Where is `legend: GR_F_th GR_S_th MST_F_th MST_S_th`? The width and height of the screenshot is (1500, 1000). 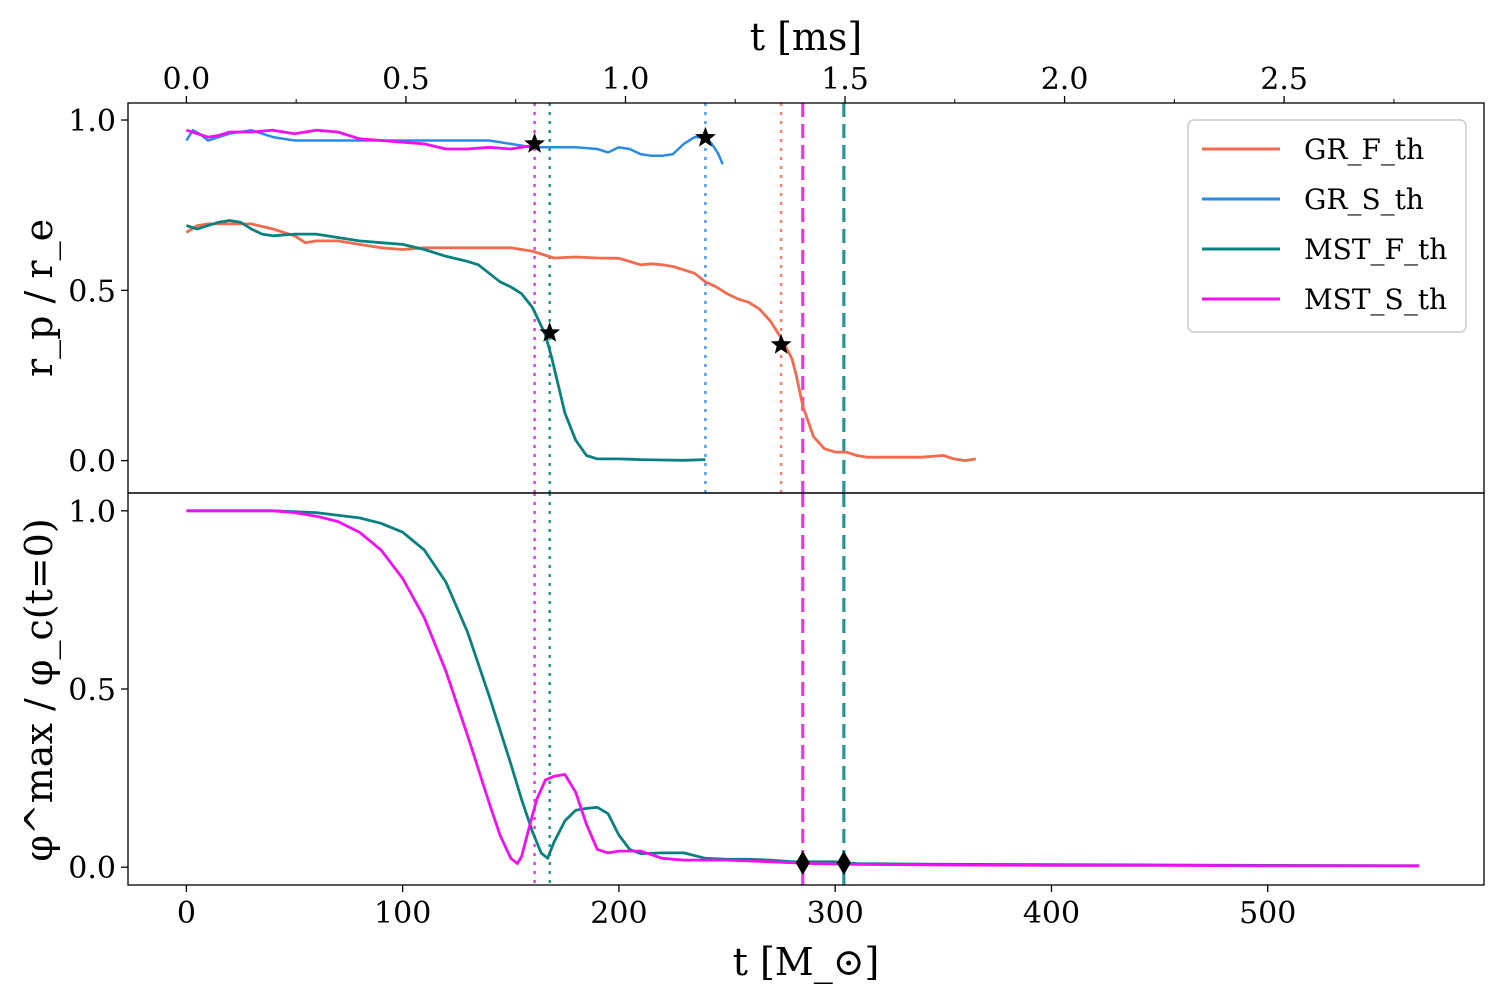
legend: GR_F_th GR_S_th MST_F_th MST_S_th is located at coordinates (1327, 226).